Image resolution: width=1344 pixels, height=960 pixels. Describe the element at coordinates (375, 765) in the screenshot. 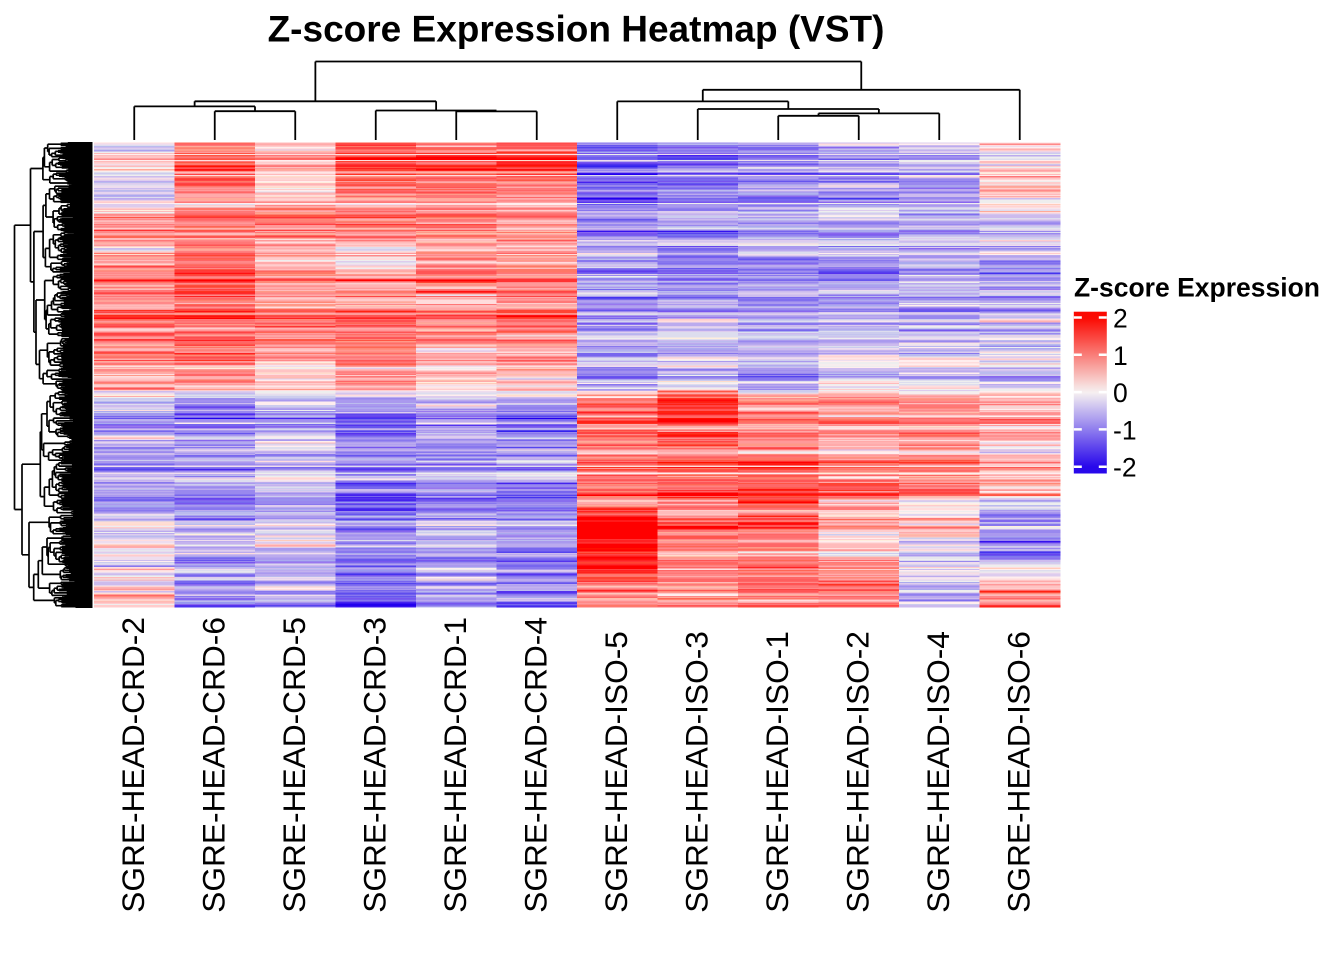

I see `svg-text: SGRE-HEAD-CRD-3` at that location.